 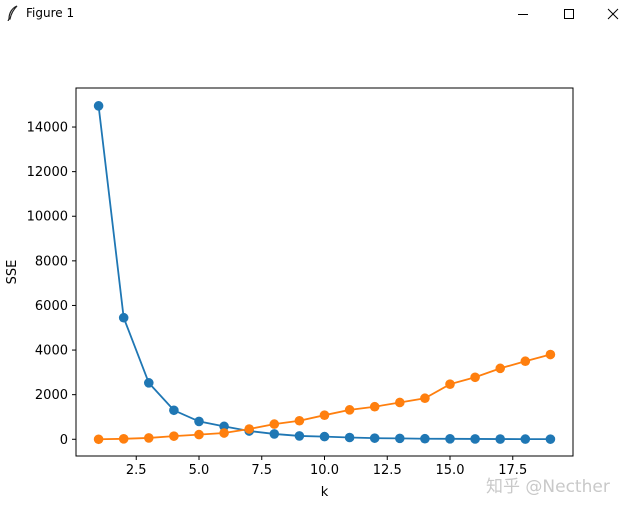 I want to click on maximize-icon, so click(x=569, y=14).